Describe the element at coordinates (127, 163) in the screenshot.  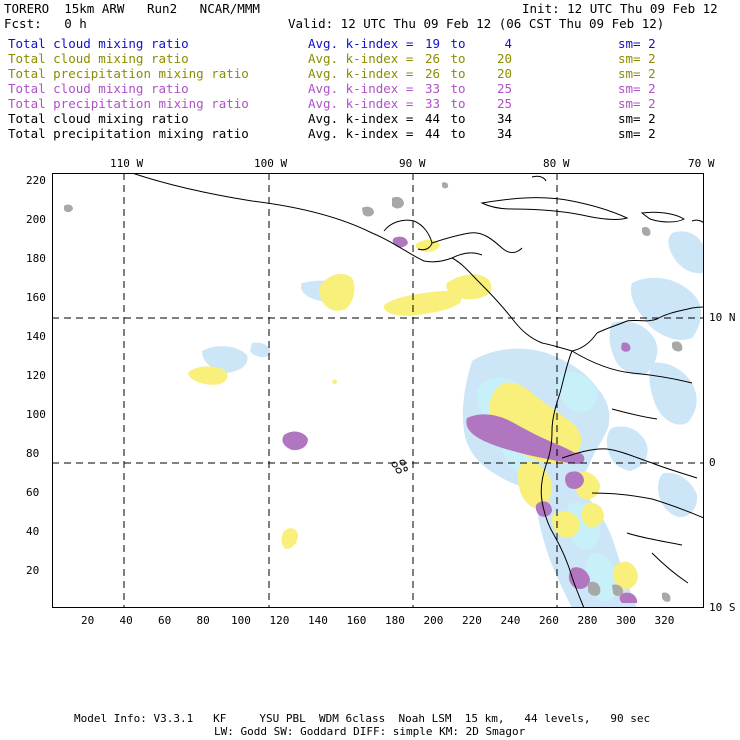
I see `lon-label-110w: 110 W` at that location.